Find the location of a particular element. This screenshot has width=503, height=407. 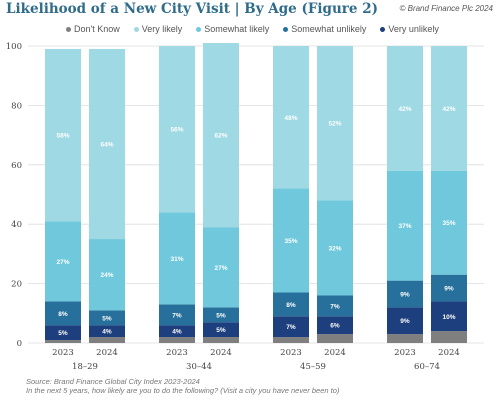

data-label: 48% is located at coordinates (290, 118).